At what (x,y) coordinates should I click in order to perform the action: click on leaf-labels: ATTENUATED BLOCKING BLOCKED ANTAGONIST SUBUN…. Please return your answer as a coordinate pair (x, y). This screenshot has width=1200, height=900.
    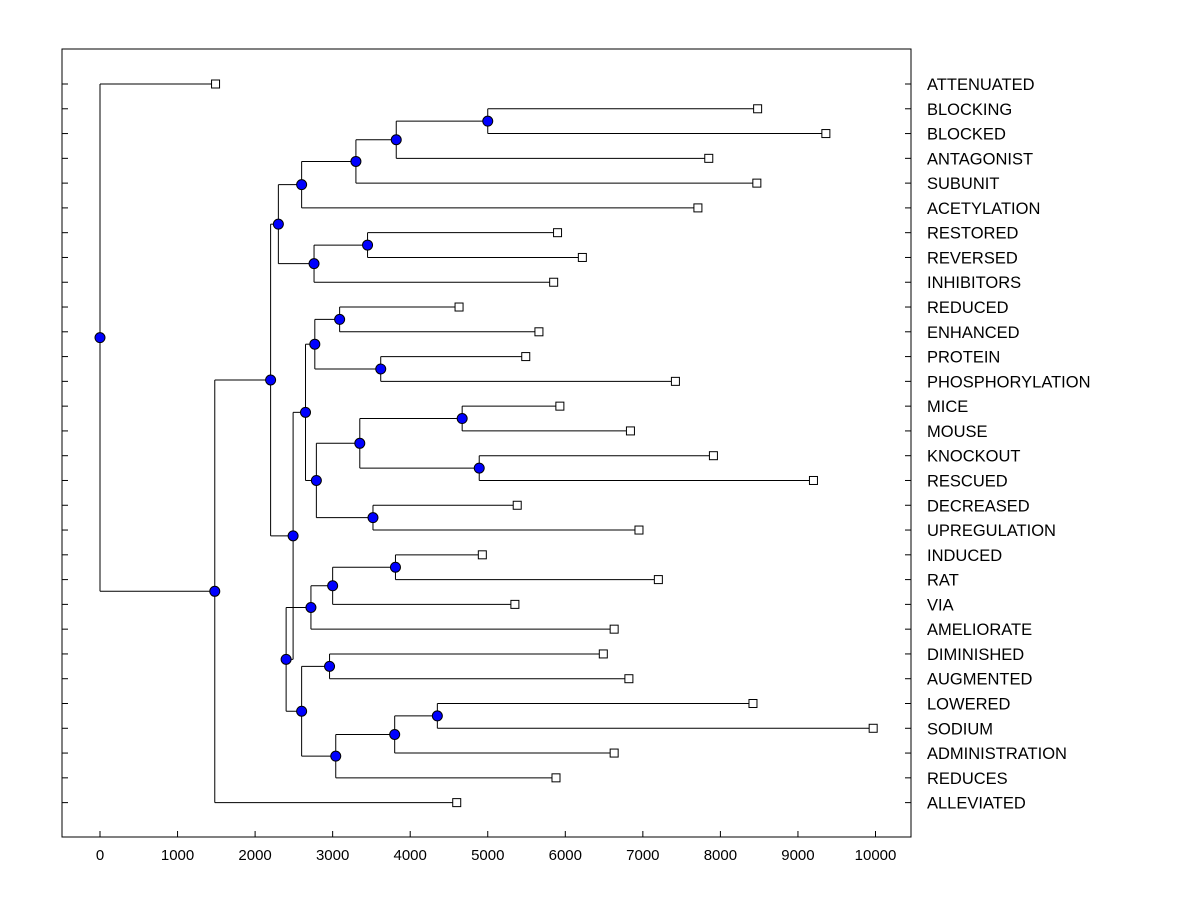
    Looking at the image, I should click on (1009, 444).